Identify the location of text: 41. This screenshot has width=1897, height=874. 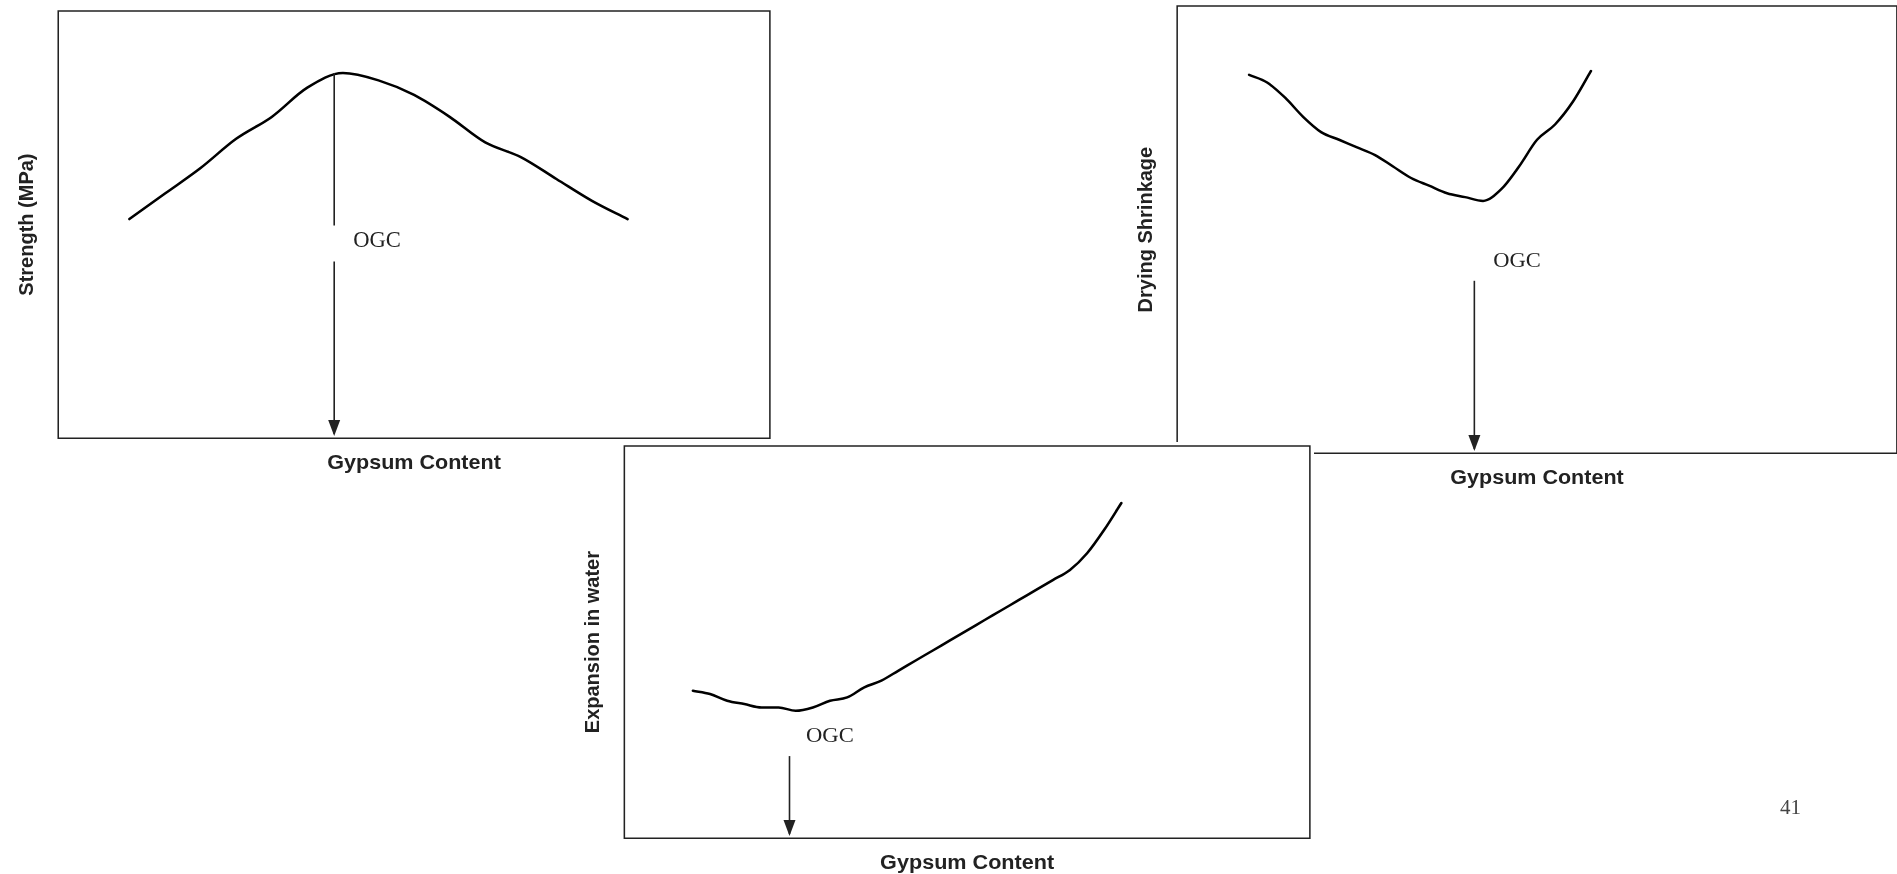
(1790, 807).